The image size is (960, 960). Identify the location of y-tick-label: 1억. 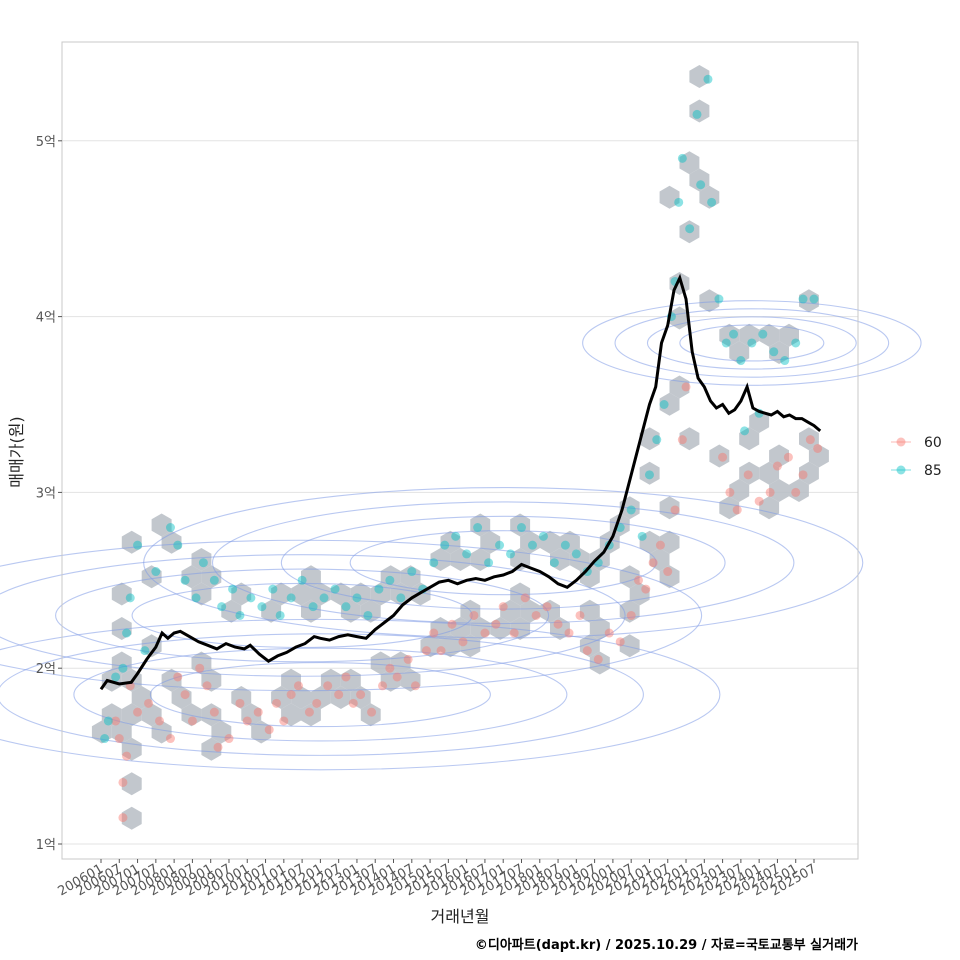
(46, 845).